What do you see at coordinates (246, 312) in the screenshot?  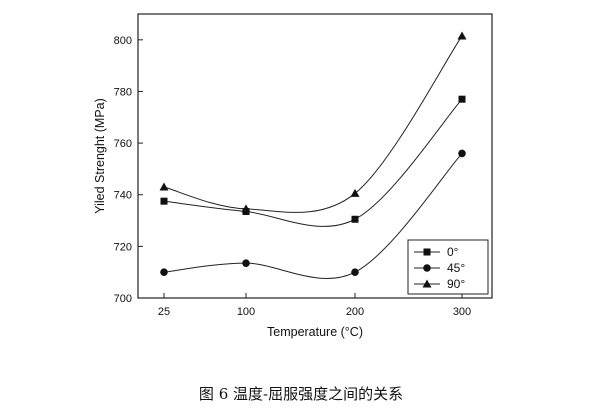 I see `x-tick-label: 100` at bounding box center [246, 312].